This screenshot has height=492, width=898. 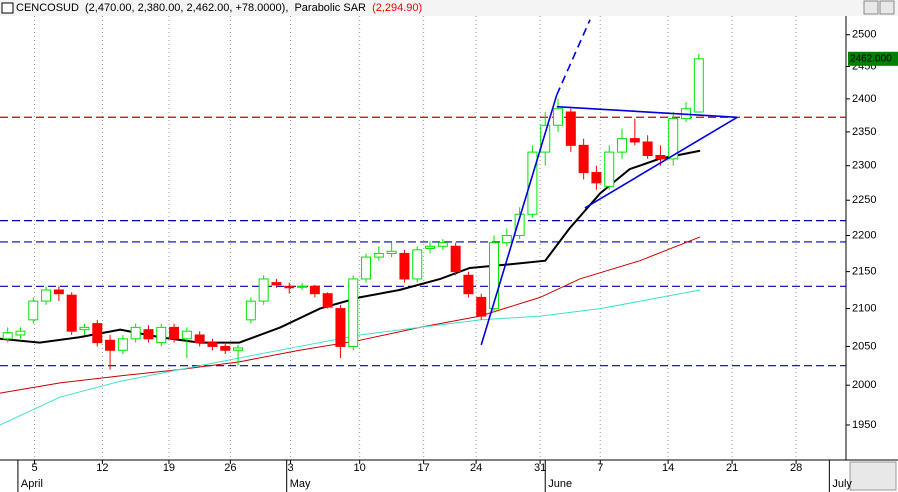 I want to click on x-tick-label: 5, so click(x=34, y=468).